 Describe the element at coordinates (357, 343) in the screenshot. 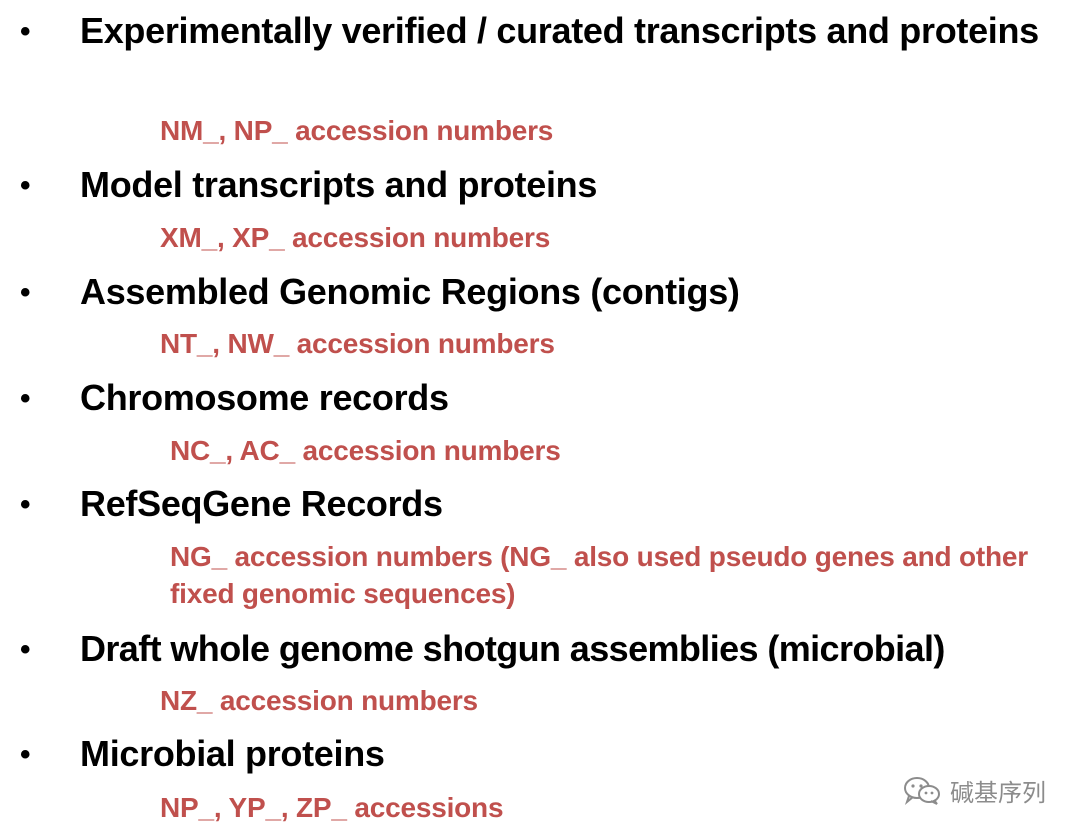

I see `accession-note: NT_, NW_ accession numbers` at that location.